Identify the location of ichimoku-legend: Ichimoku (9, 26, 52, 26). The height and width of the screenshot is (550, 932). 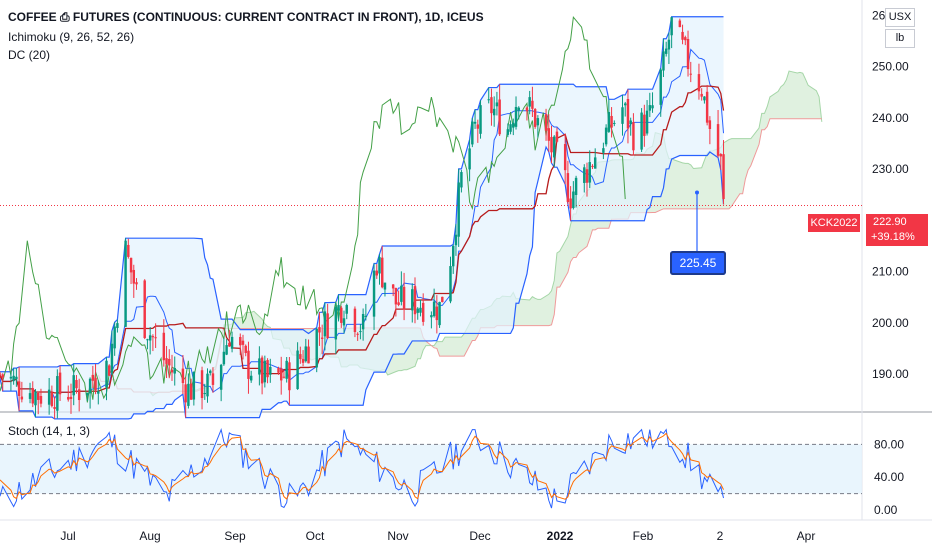
(71, 37).